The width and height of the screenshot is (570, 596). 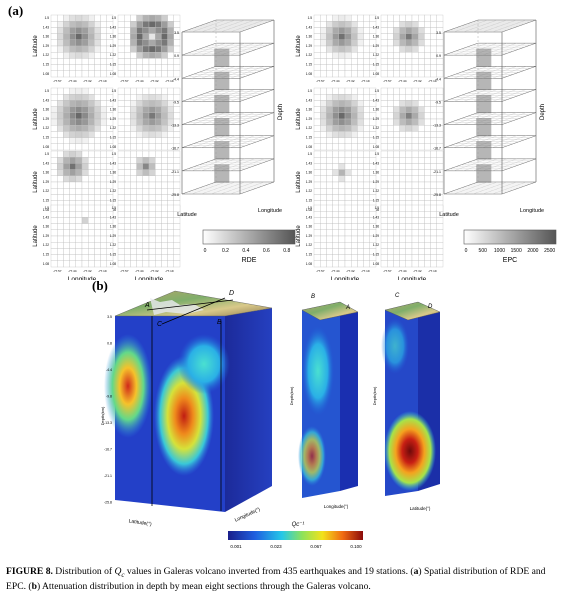 What do you see at coordinates (113, 65) in the screenshot?
I see `lat-tick: 1.15` at bounding box center [113, 65].